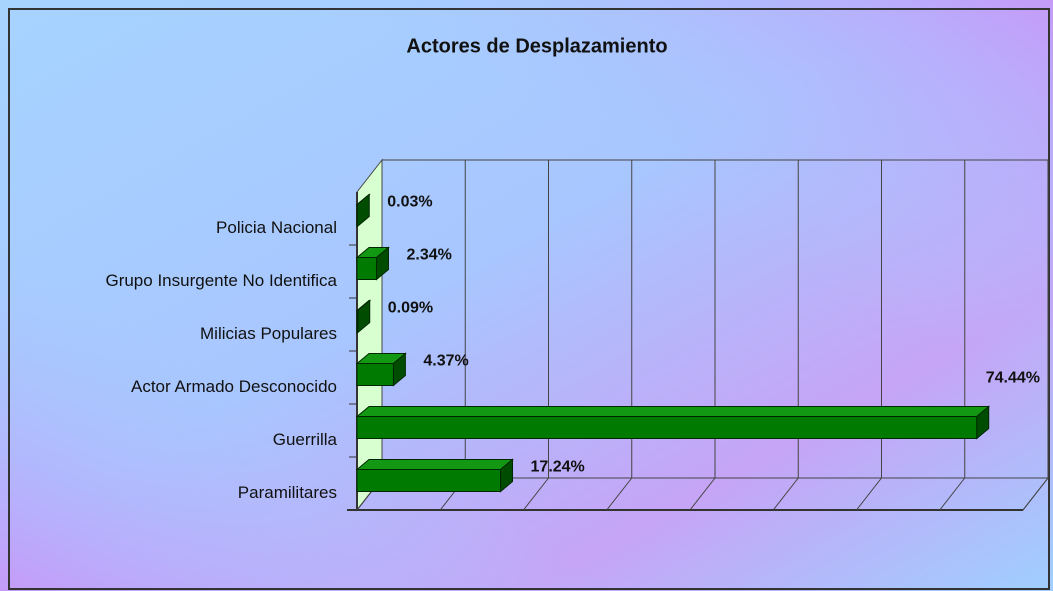  I want to click on value-label: 2.34%, so click(428, 255).